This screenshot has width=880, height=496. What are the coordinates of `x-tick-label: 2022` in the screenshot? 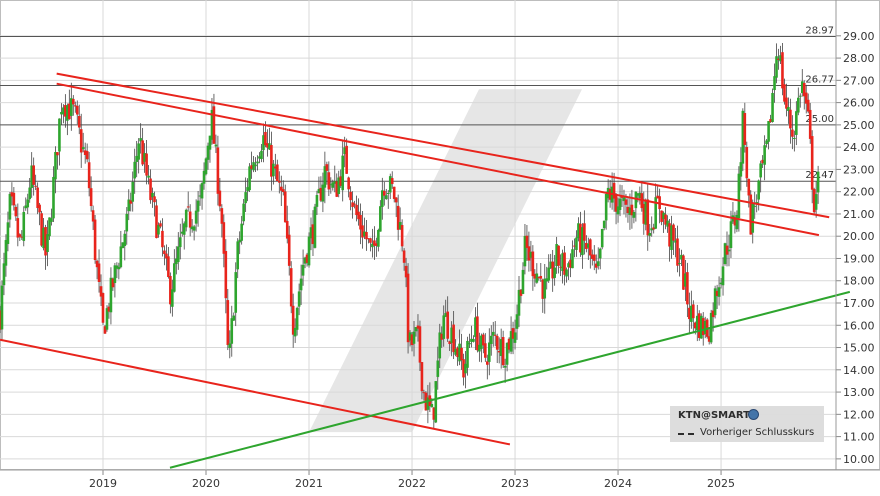 It's located at (412, 483).